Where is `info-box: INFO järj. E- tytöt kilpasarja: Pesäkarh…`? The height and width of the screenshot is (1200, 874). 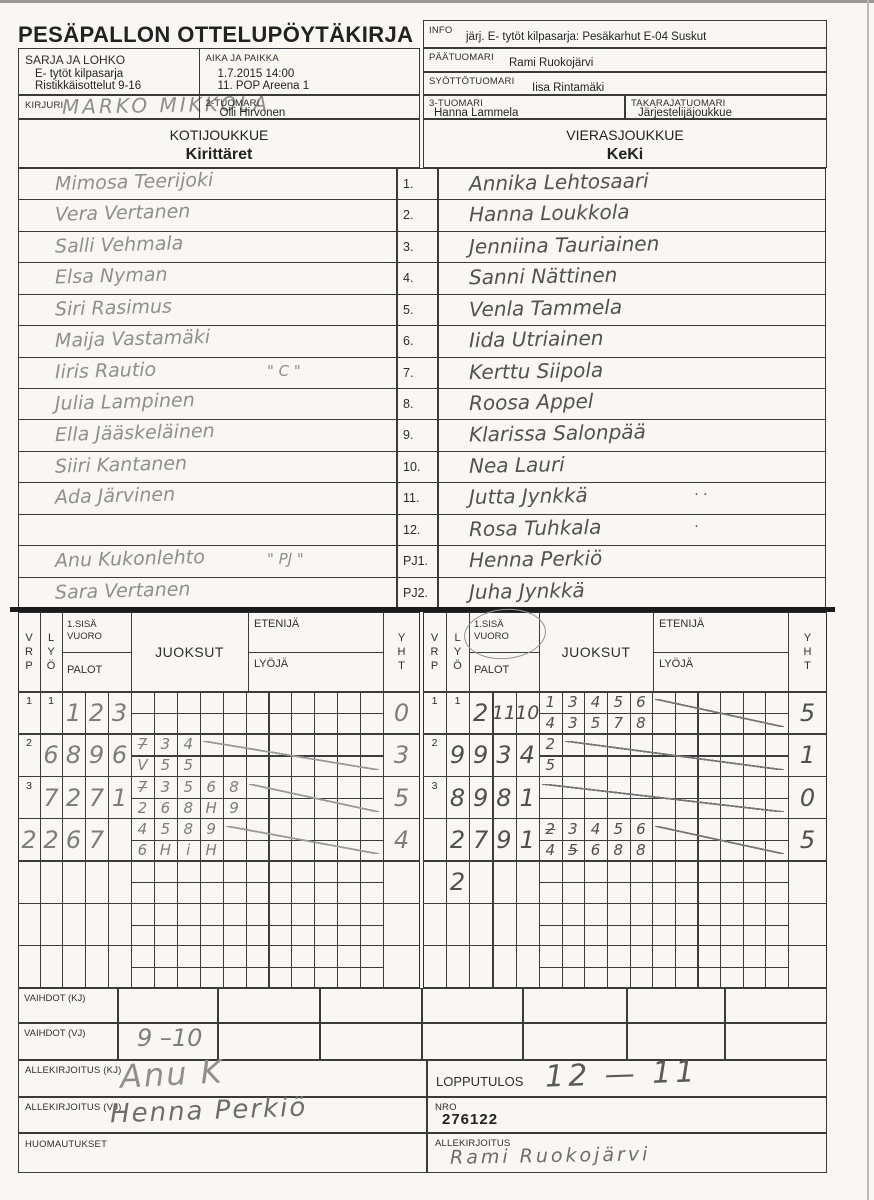 info-box: INFO järj. E- tytöt kilpasarja: Pesäkarh… is located at coordinates (625, 34).